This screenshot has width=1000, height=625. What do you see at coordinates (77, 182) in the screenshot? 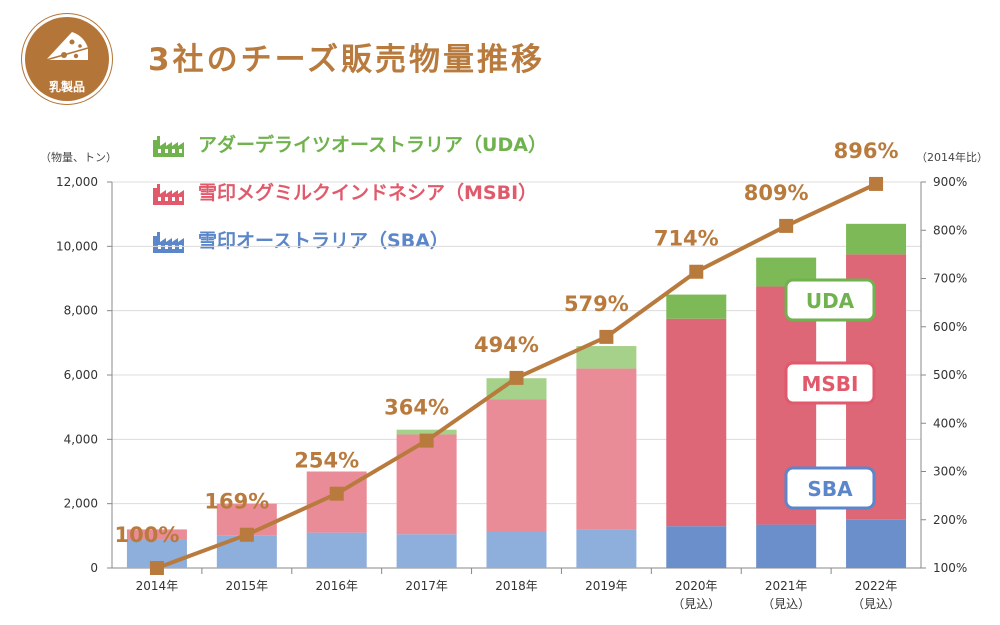
I see `left-axis-tick-label: 12,000` at bounding box center [77, 182].